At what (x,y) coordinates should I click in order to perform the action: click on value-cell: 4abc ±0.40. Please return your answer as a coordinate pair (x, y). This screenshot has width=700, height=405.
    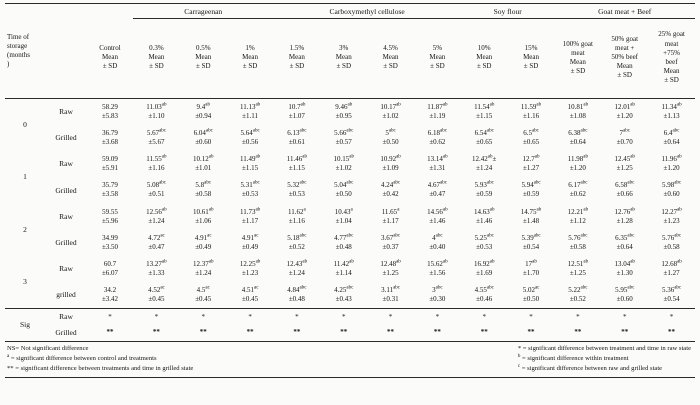
    Looking at the image, I should click on (437, 242).